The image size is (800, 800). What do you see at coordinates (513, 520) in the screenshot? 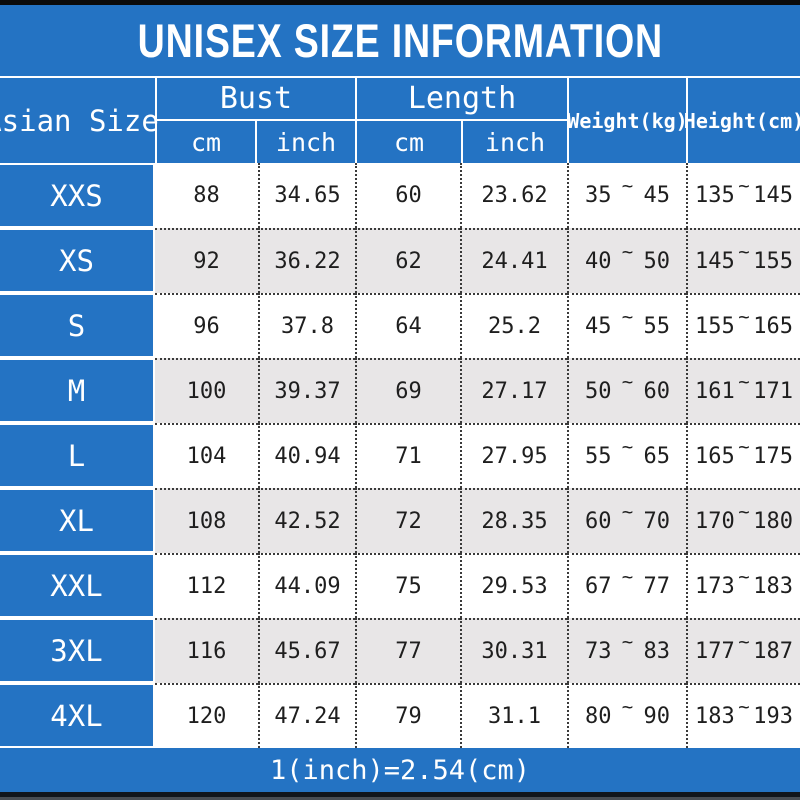
I see `cell-length-inch: 28.35` at bounding box center [513, 520].